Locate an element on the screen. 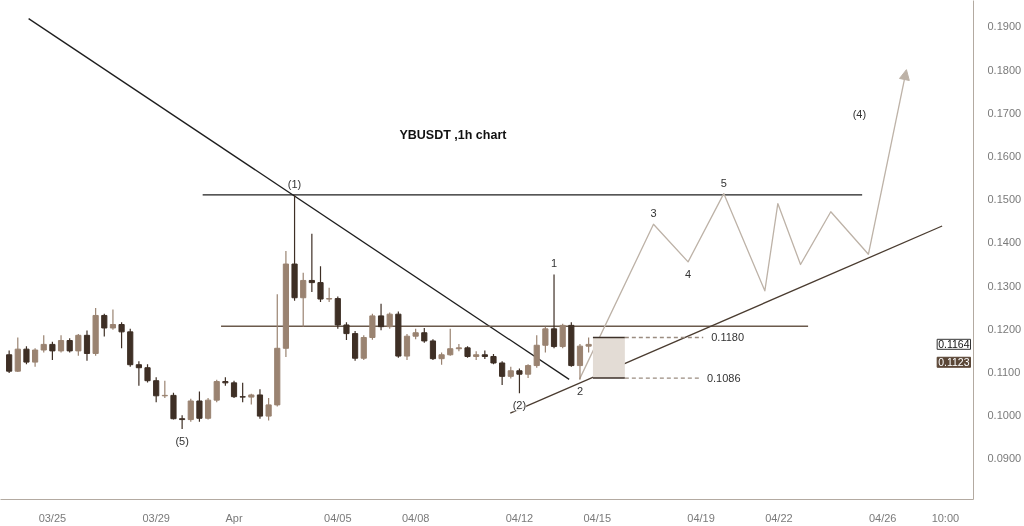 The height and width of the screenshot is (526, 1024). x-tick-label: 04/26 is located at coordinates (882, 517).